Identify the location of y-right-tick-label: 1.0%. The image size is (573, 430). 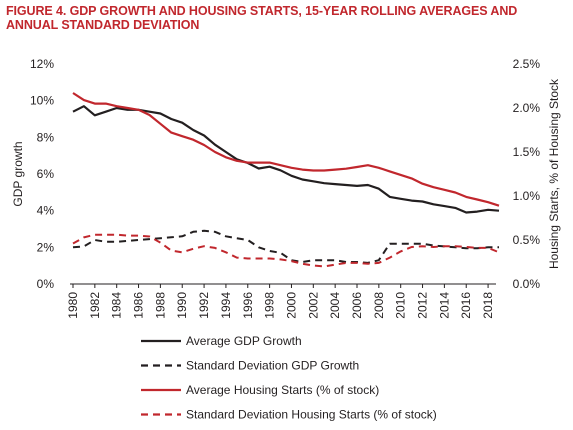
(527, 196).